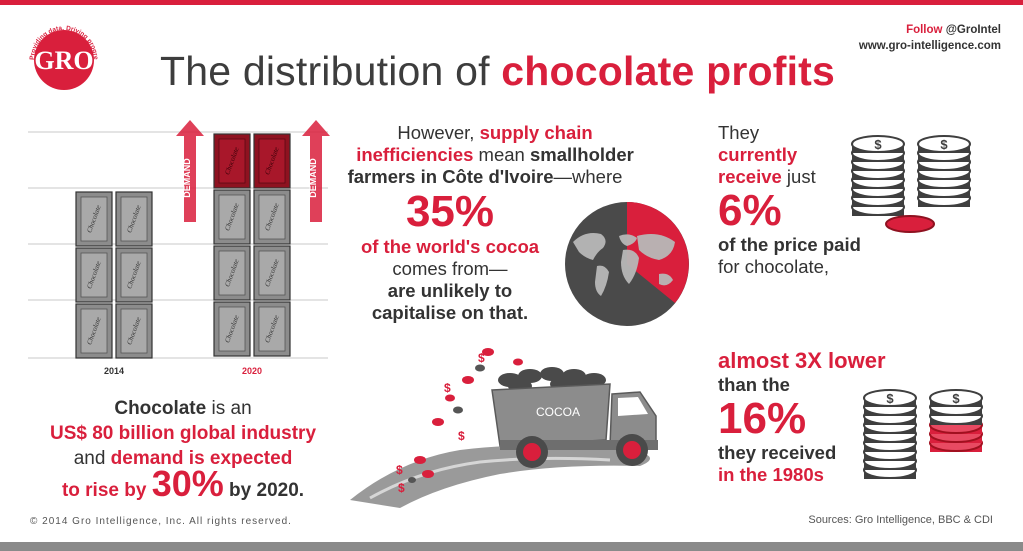  I want to click on current-share-value: 6%, so click(750, 210).